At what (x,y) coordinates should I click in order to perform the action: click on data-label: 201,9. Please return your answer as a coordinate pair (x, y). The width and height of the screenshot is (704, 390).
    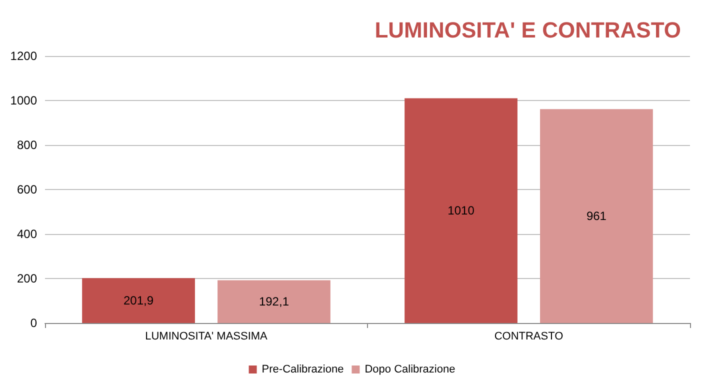
    Looking at the image, I should click on (139, 301).